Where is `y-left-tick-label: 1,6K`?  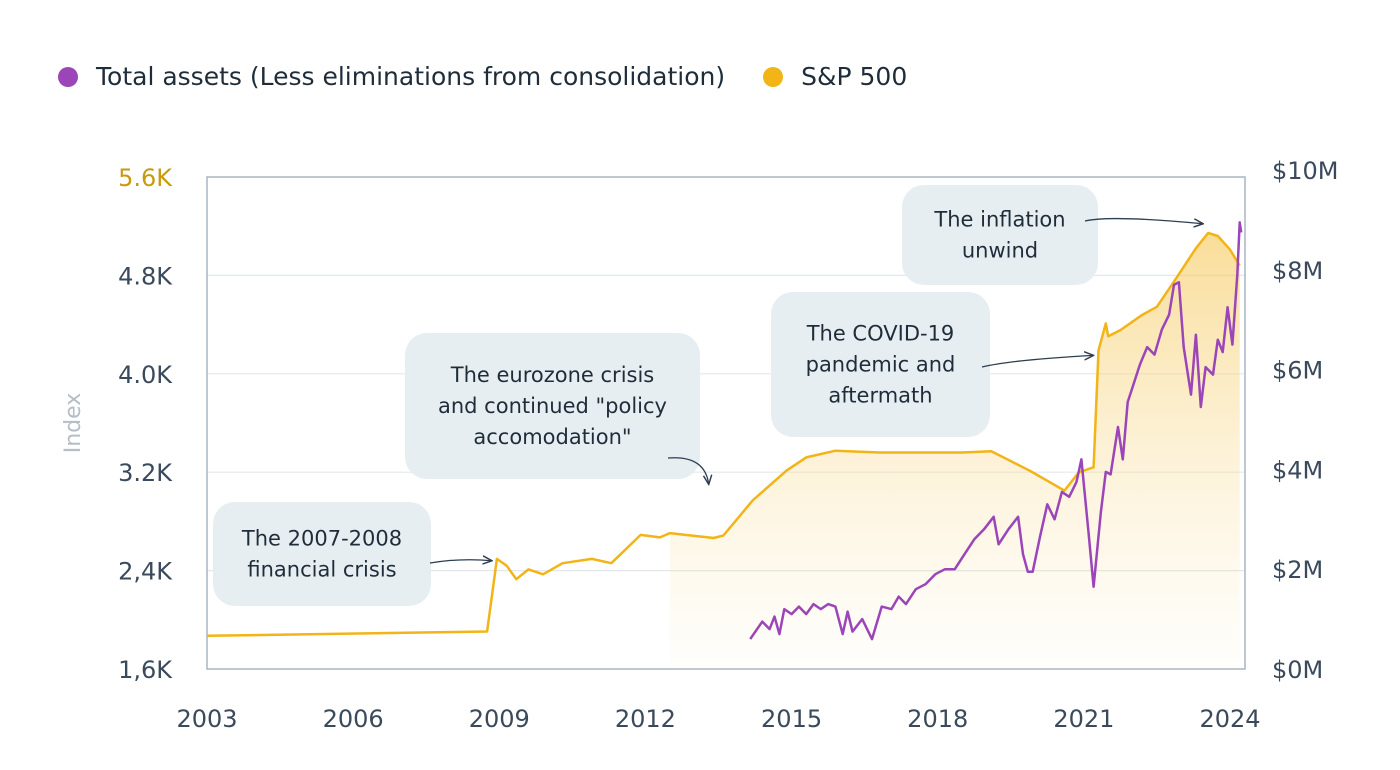 y-left-tick-label: 1,6K is located at coordinates (145, 670).